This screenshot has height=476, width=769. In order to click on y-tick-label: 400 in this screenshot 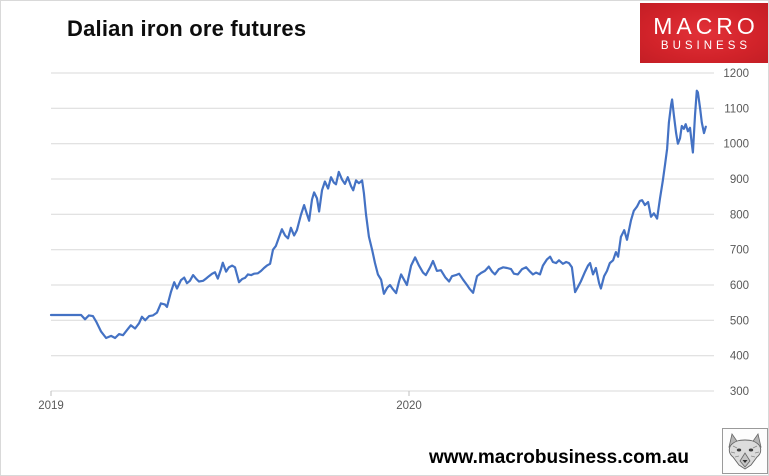, I will do `click(739, 357)`.